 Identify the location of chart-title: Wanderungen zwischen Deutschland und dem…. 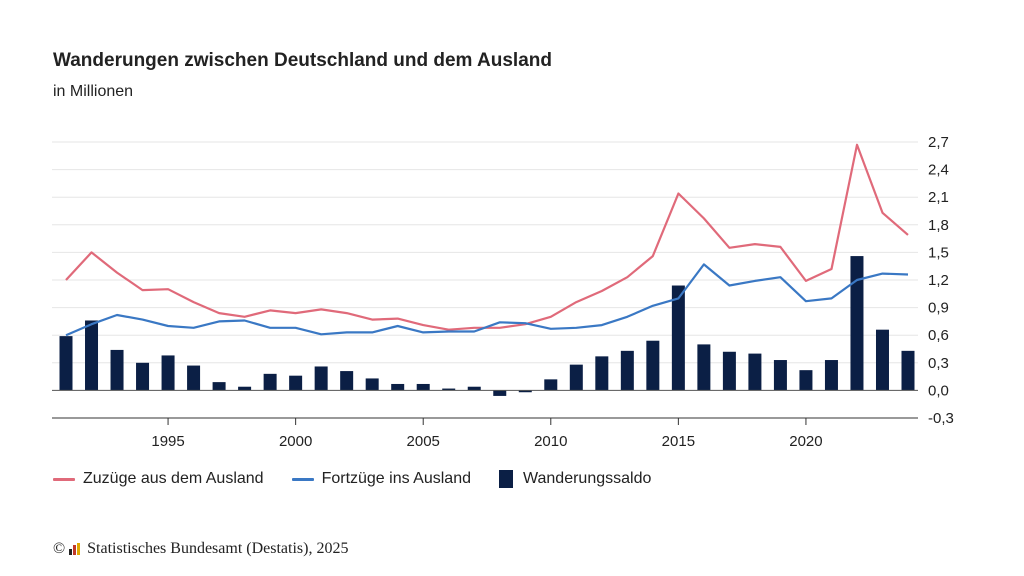
(302, 60).